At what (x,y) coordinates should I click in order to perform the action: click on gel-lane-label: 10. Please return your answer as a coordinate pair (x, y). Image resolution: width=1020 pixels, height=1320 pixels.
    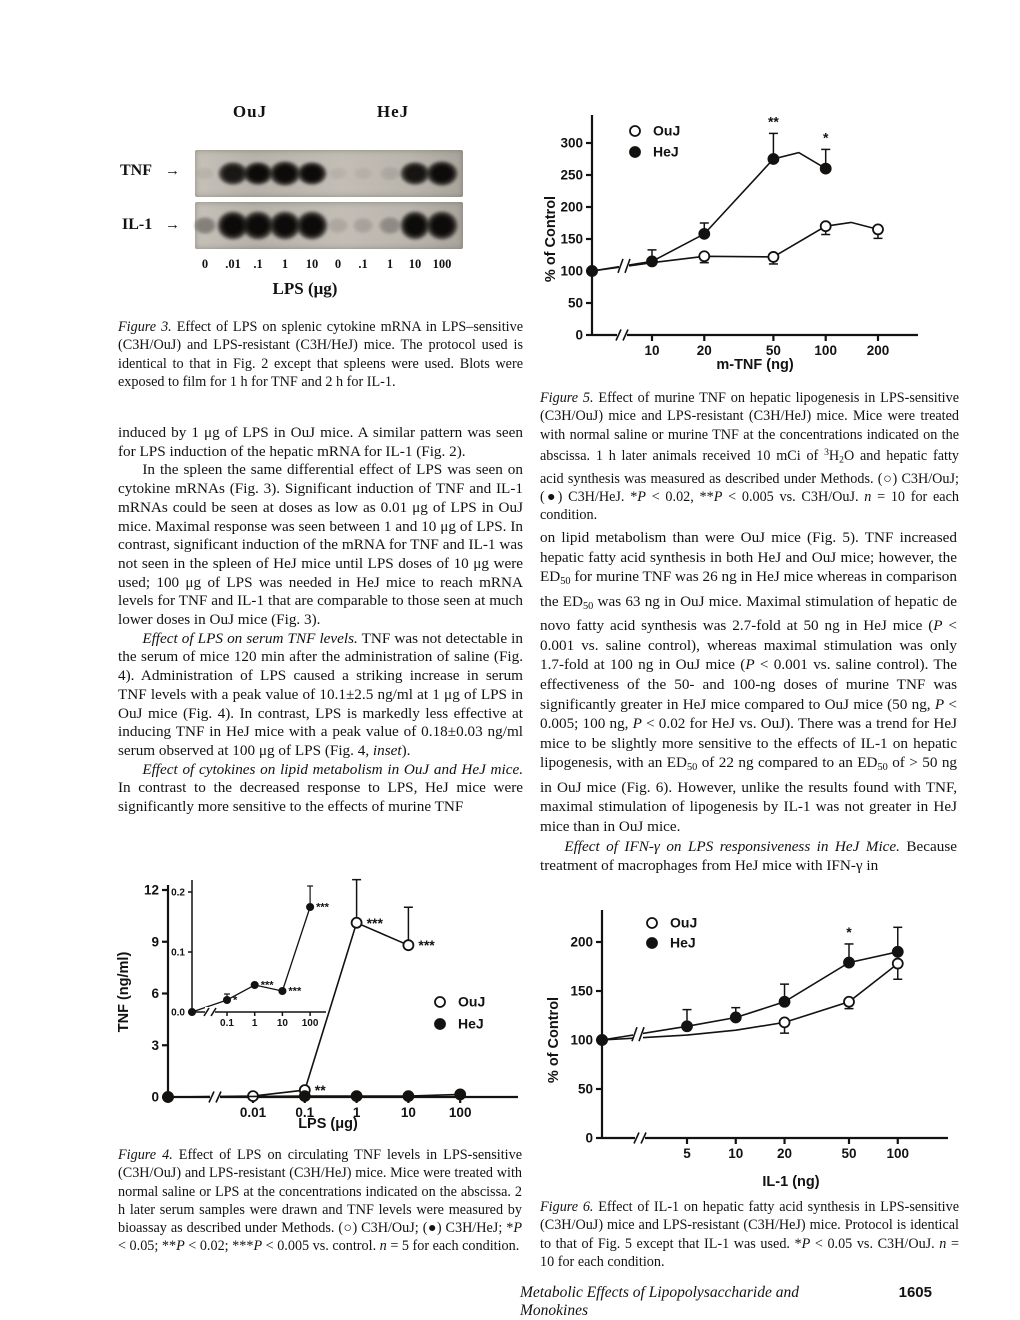
    Looking at the image, I should click on (415, 264).